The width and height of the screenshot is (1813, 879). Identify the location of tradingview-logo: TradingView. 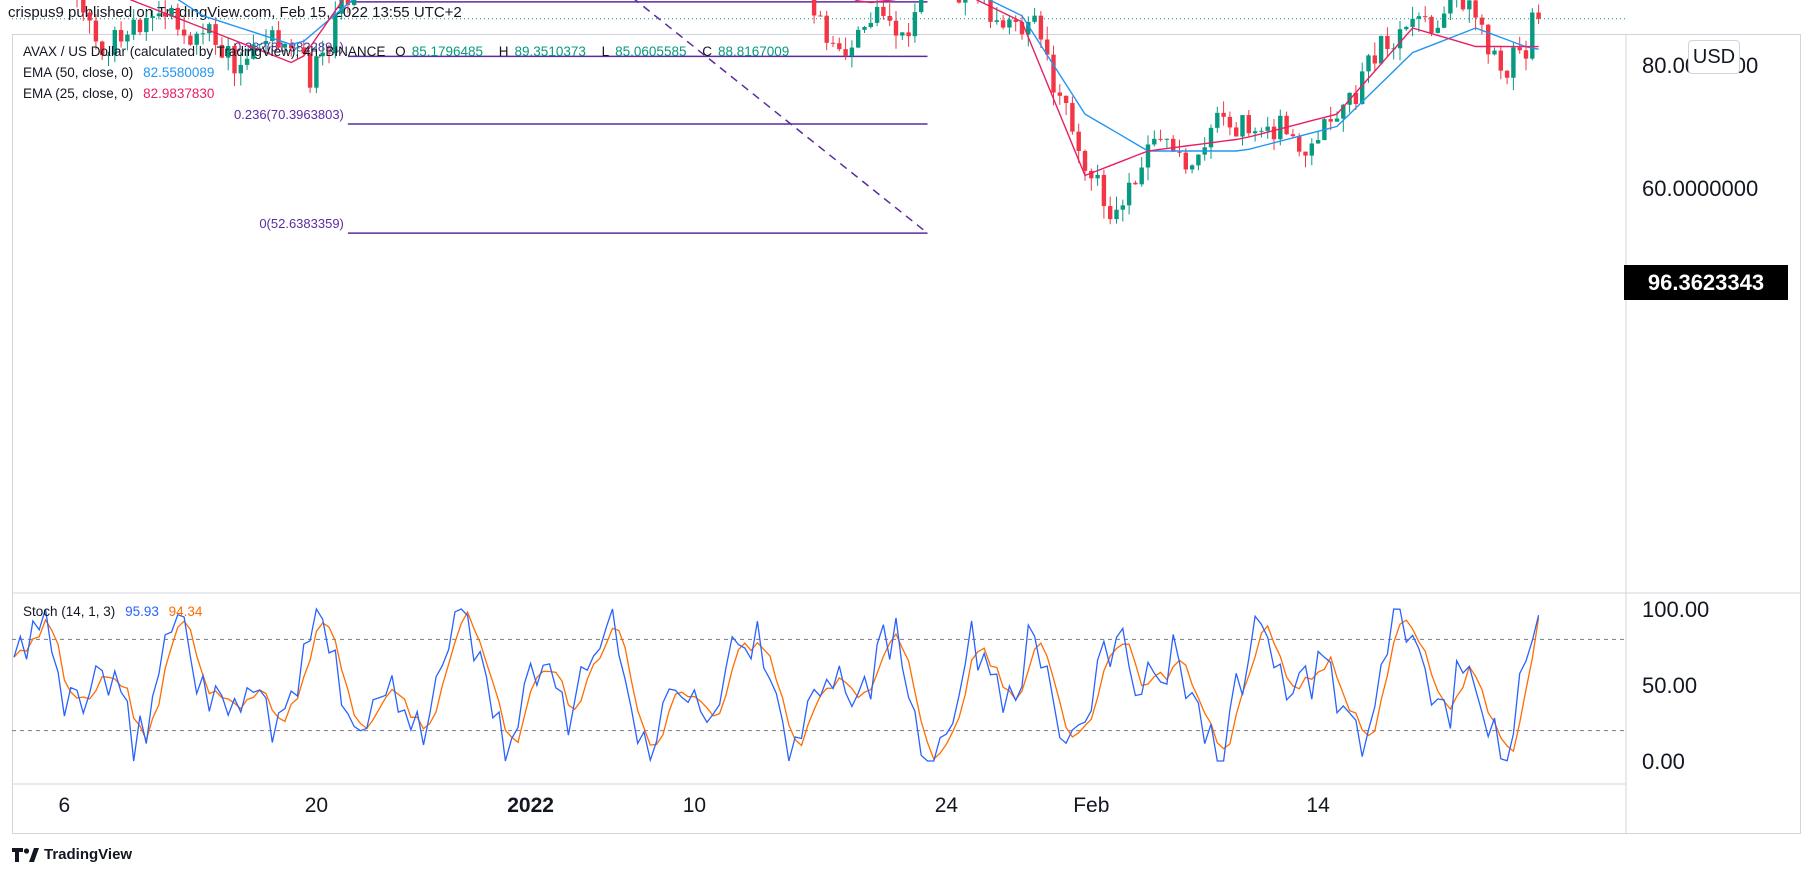
(72, 854).